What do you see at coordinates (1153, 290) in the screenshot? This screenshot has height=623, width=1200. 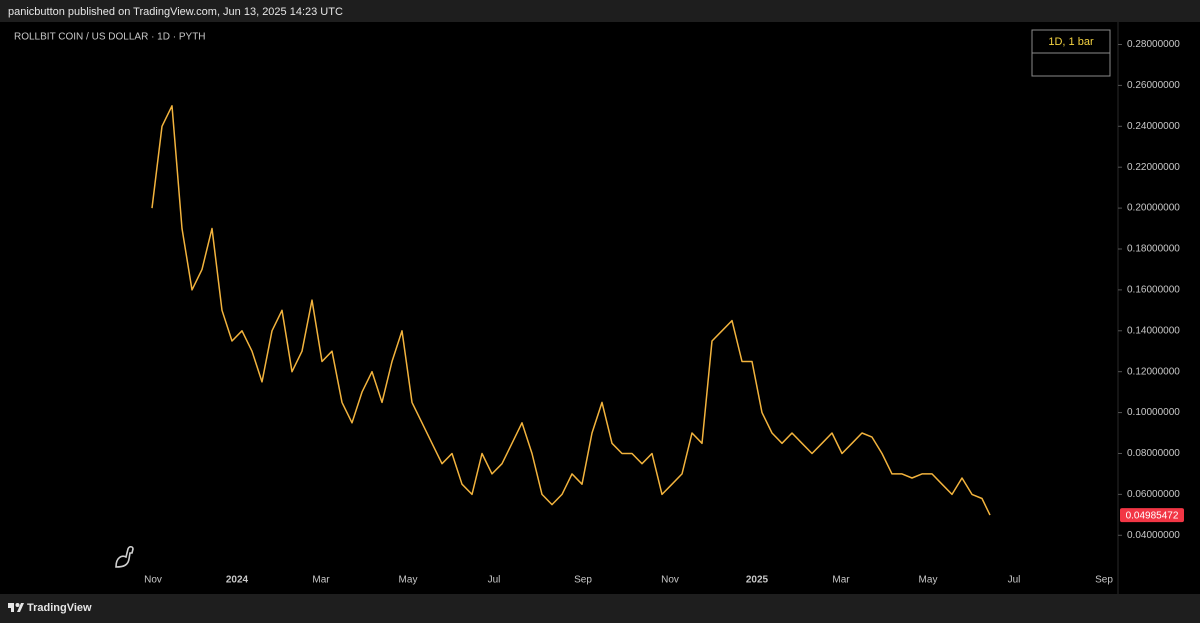 I see `y-tick-label: 0.16000000` at bounding box center [1153, 290].